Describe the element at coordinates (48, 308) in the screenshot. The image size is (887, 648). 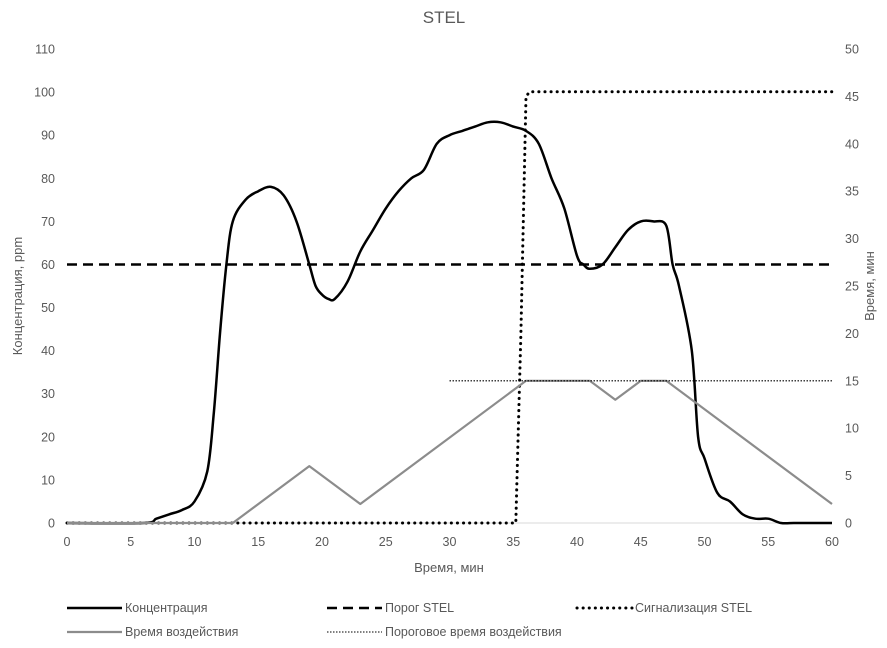
I see `y-tick-label: 50` at that location.